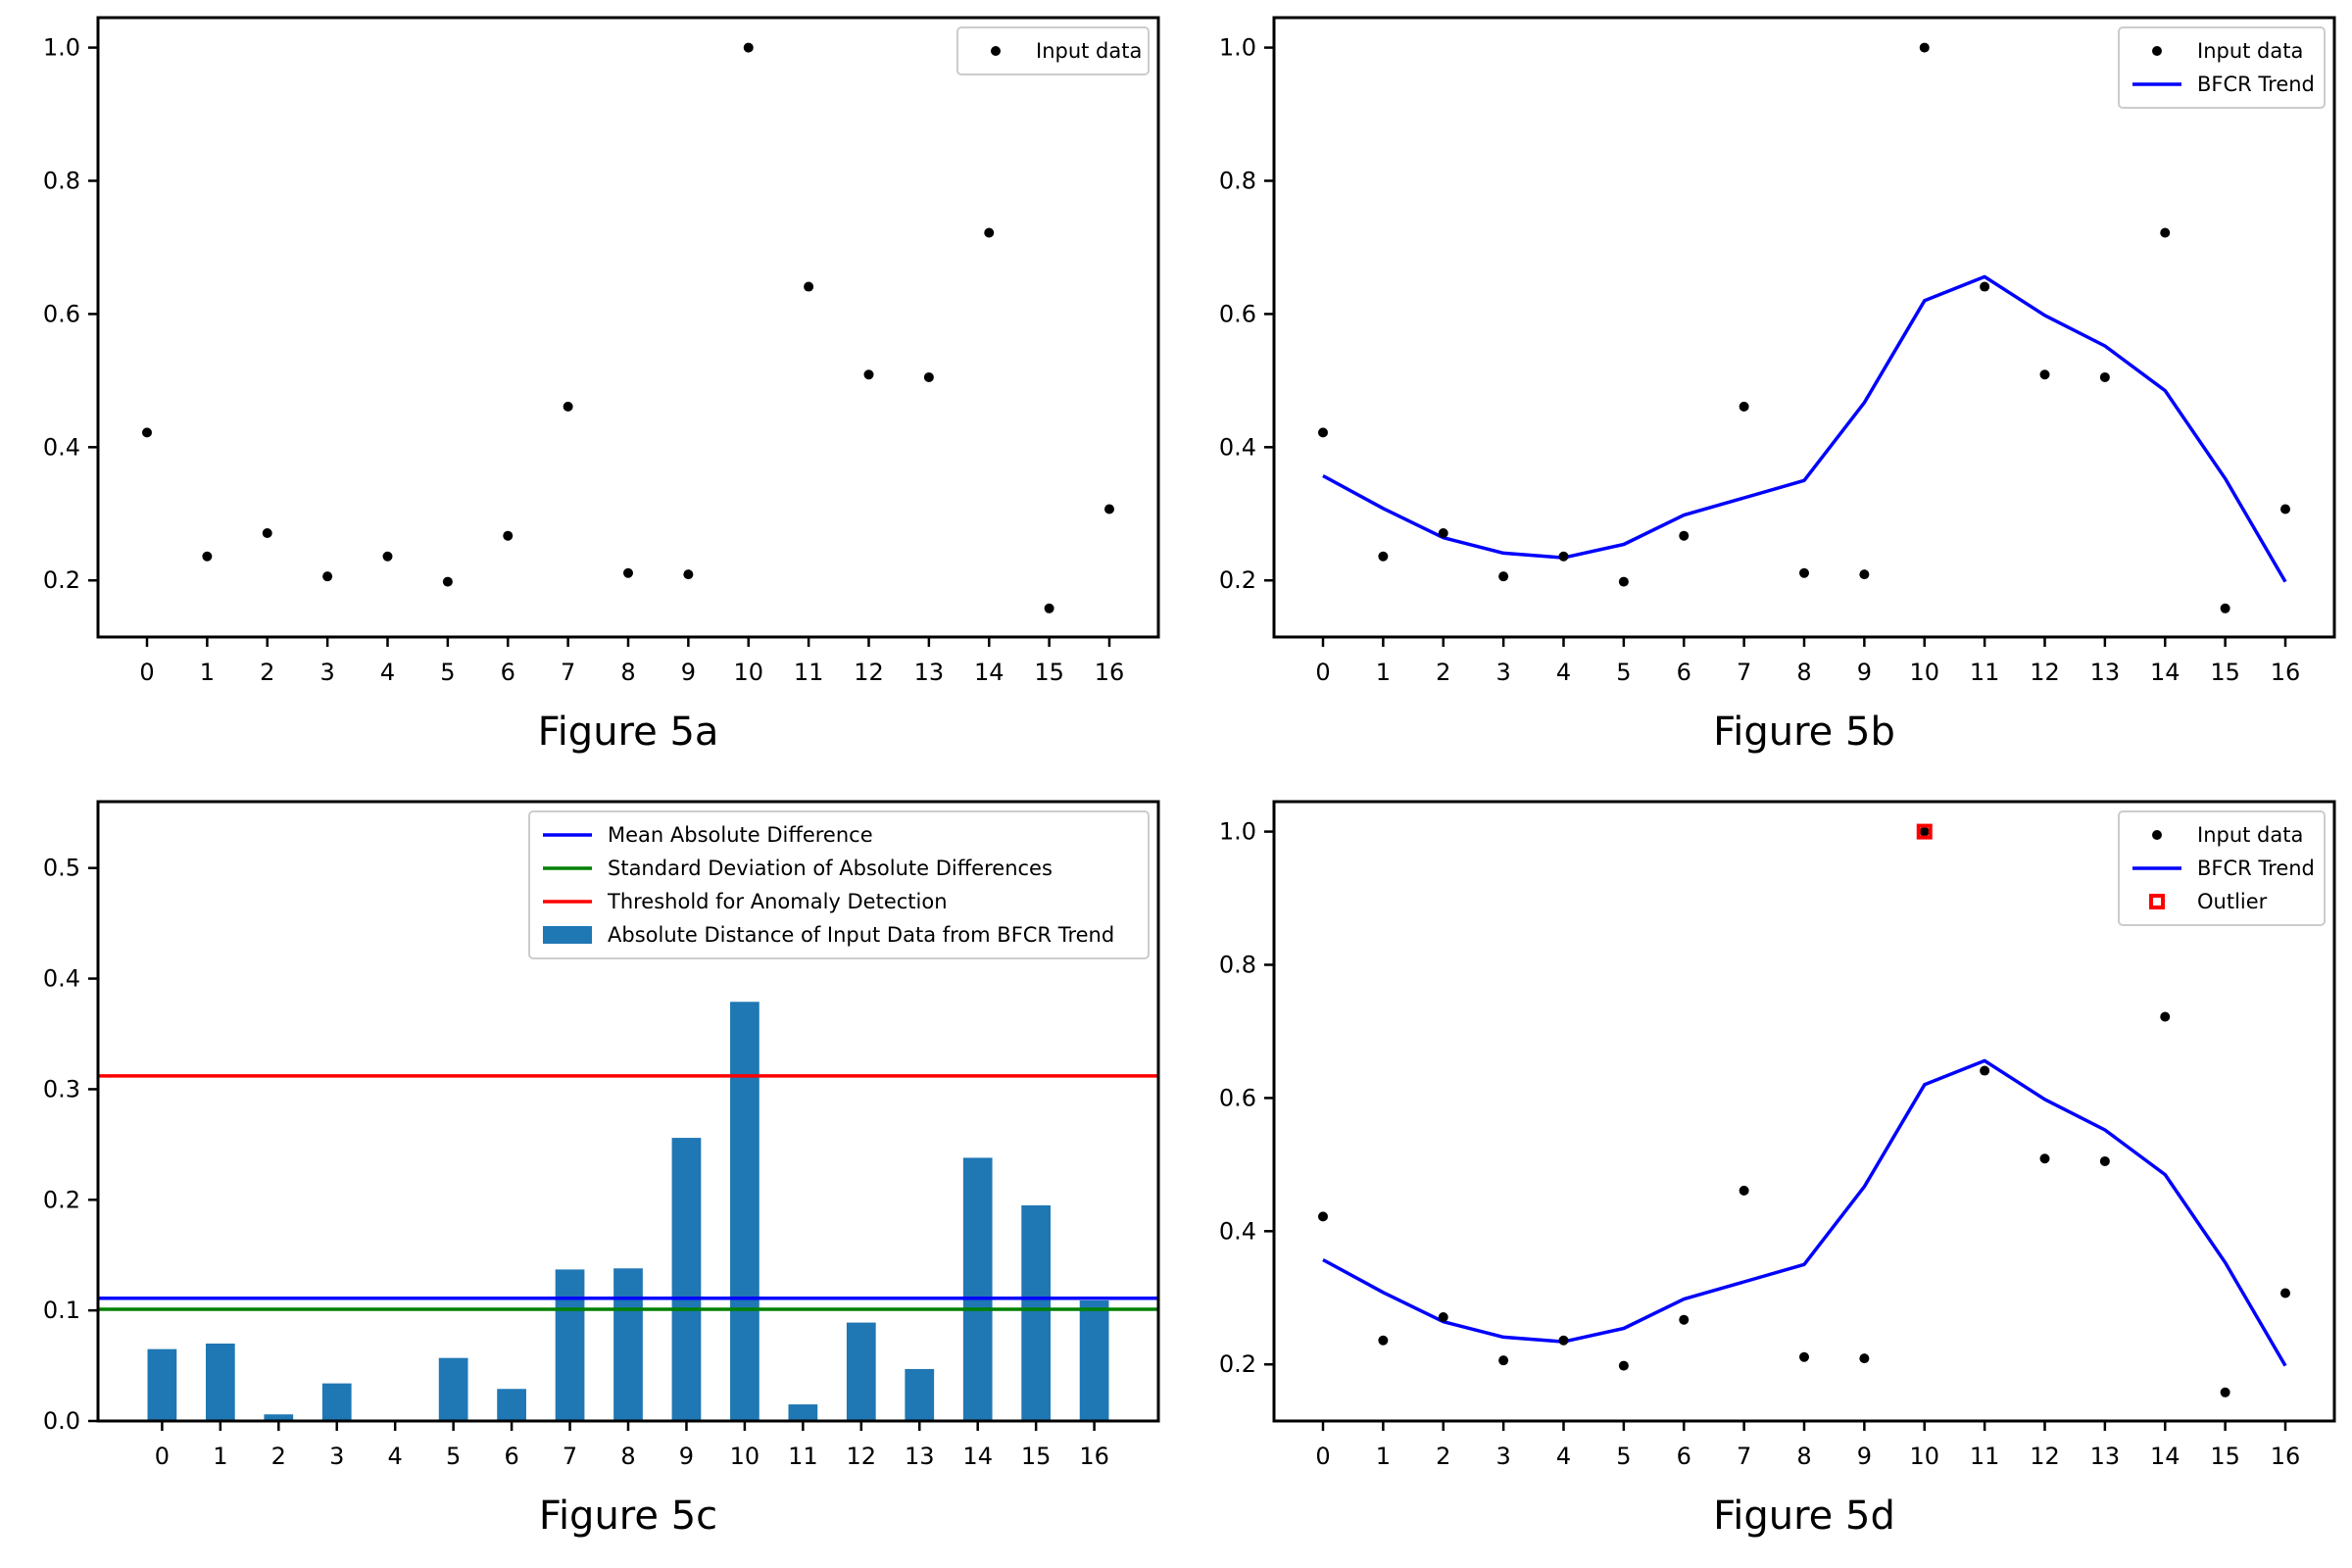  What do you see at coordinates (61, 48) in the screenshot?
I see `y-tick-label: 1.0` at bounding box center [61, 48].